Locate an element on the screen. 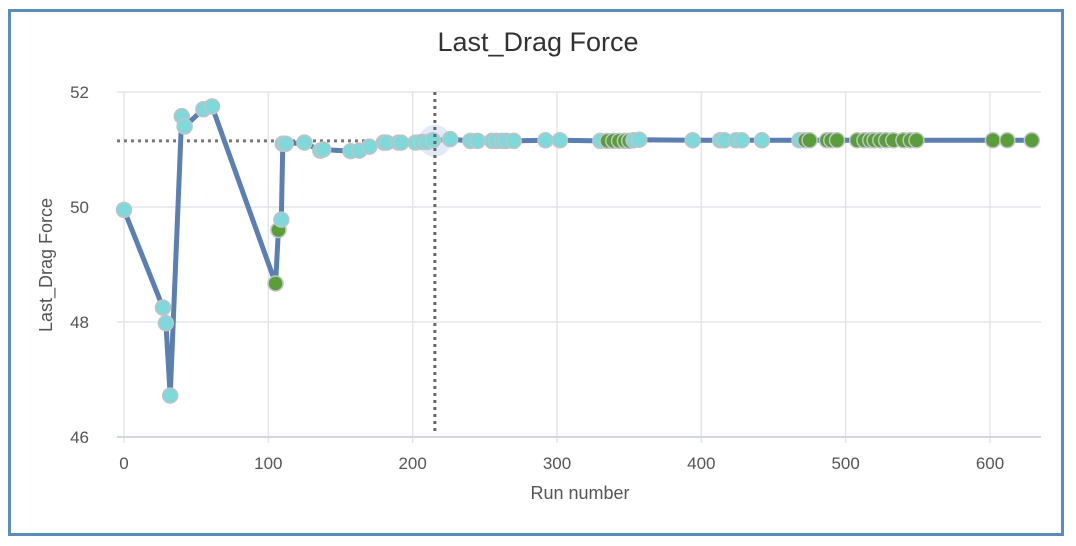  x-tick-label: 100 is located at coordinates (268, 463).